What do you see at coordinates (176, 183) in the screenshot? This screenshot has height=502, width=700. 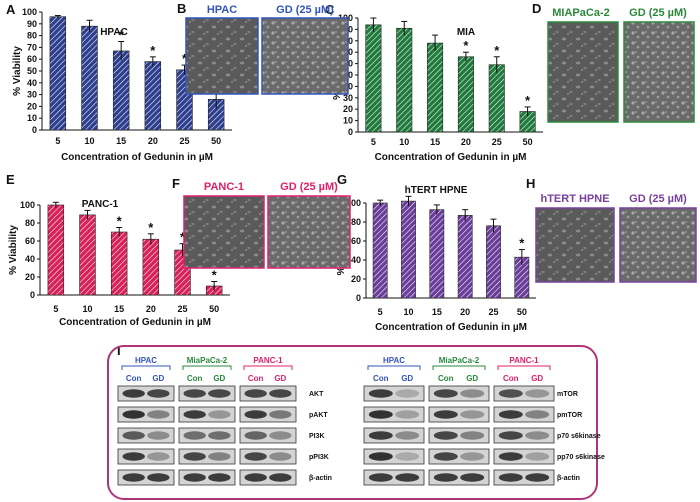 I see `panel-letter-f: F` at bounding box center [176, 183].